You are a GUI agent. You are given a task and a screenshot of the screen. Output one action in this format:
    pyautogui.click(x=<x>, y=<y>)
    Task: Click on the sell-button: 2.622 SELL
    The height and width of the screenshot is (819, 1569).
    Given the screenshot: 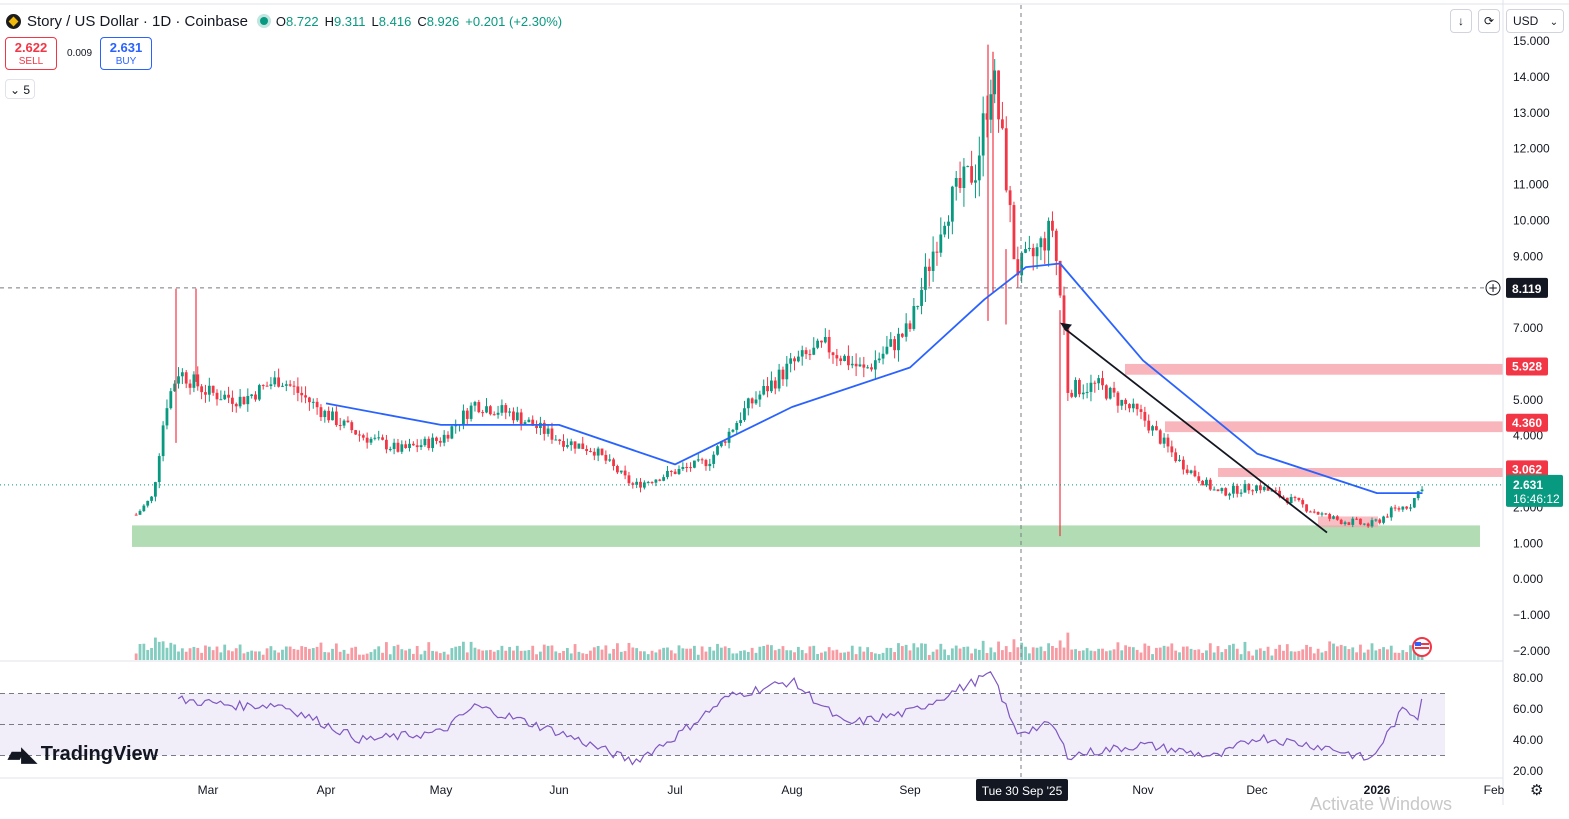 What is the action you would take?
    pyautogui.click(x=31, y=53)
    